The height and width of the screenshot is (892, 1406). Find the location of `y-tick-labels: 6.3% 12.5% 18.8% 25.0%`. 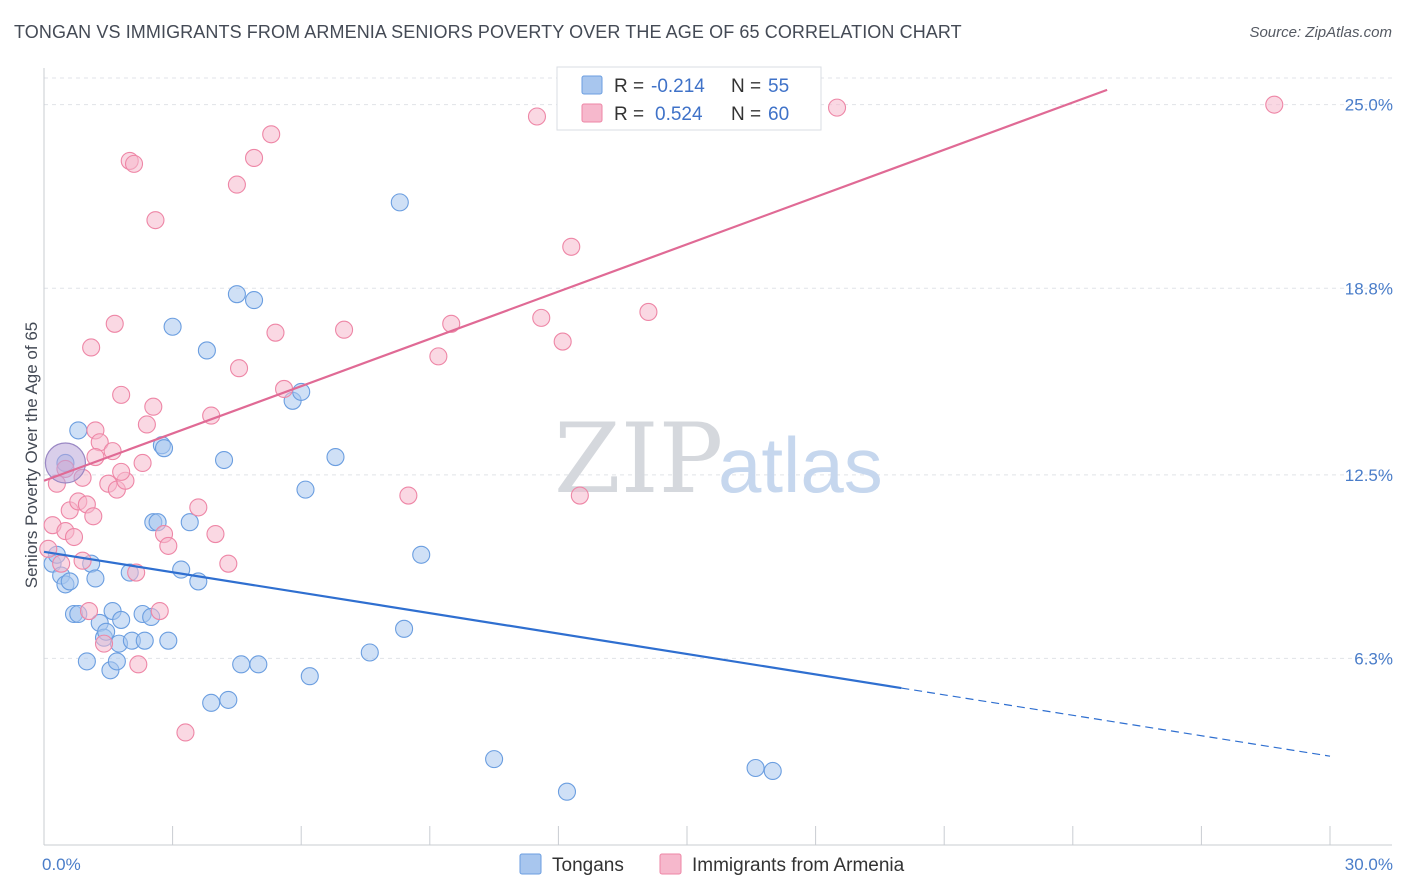

y-tick-labels: 6.3% 12.5% 18.8% 25.0% is located at coordinates (1369, 382).